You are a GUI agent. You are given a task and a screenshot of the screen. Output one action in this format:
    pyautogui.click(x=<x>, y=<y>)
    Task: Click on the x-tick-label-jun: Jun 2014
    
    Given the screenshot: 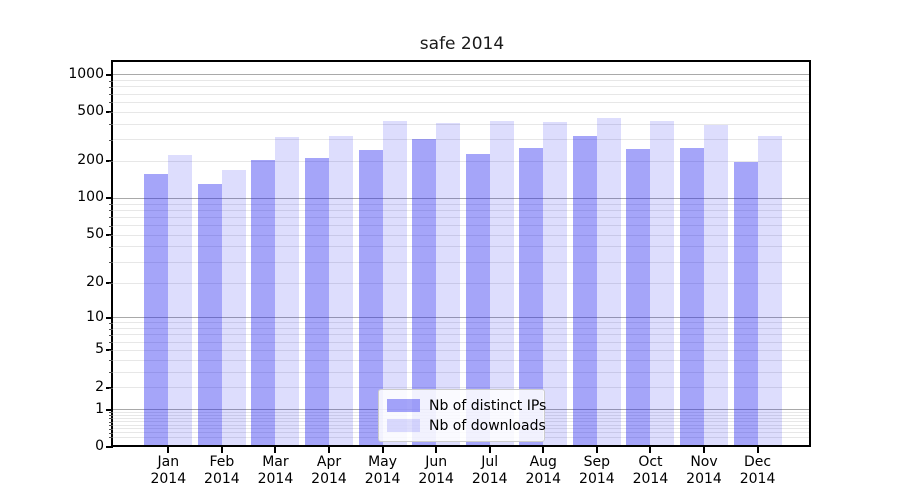 What is the action you would take?
    pyautogui.click(x=436, y=470)
    